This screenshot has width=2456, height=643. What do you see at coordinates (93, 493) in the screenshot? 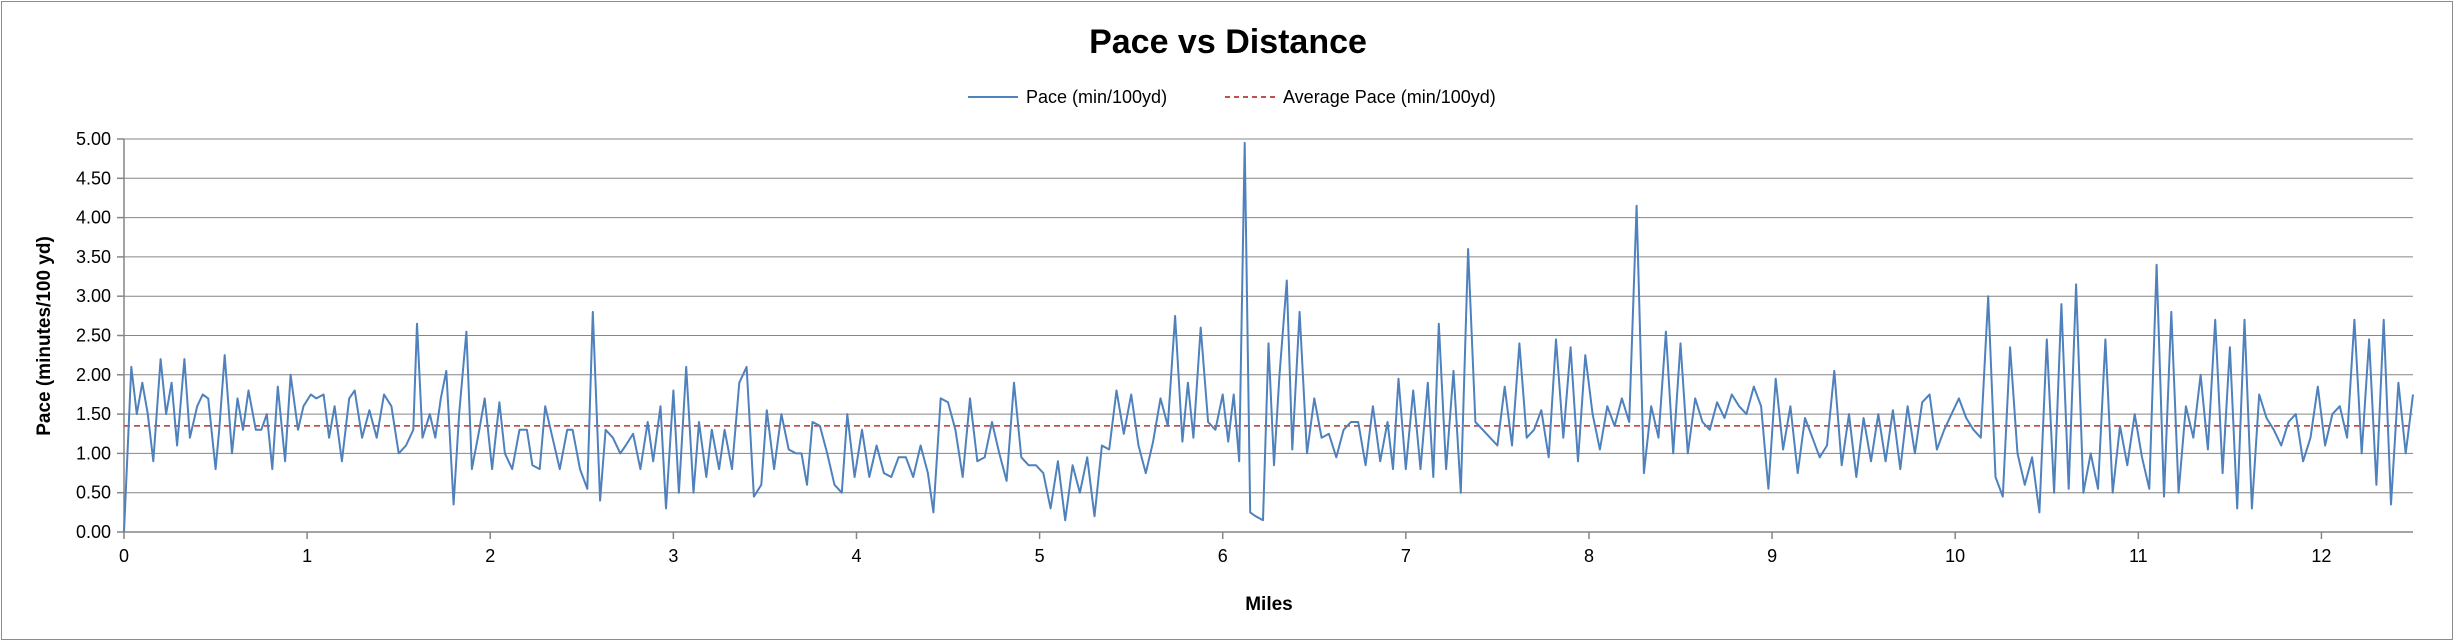
I see `y-tick-label: 0.50` at bounding box center [93, 493].